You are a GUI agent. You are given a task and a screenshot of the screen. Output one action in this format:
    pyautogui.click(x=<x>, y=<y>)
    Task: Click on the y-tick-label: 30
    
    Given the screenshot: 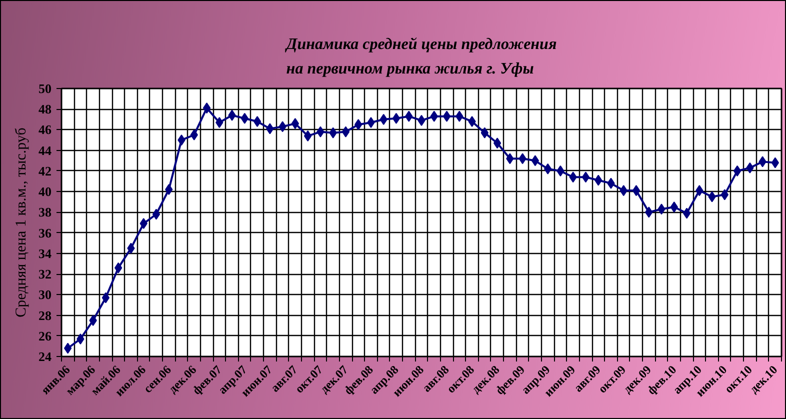 What is the action you would take?
    pyautogui.click(x=45, y=294)
    